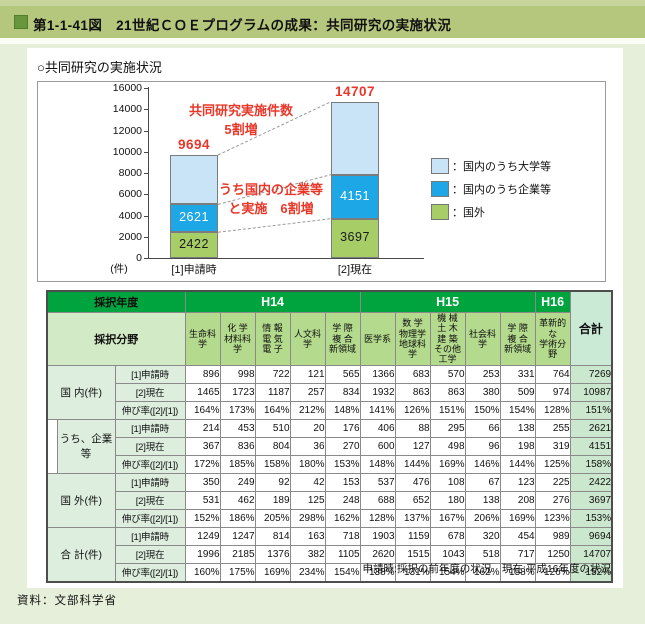 The height and width of the screenshot is (624, 645). Describe the element at coordinates (447, 536) in the screenshot. I see `data-cell: 678` at that location.